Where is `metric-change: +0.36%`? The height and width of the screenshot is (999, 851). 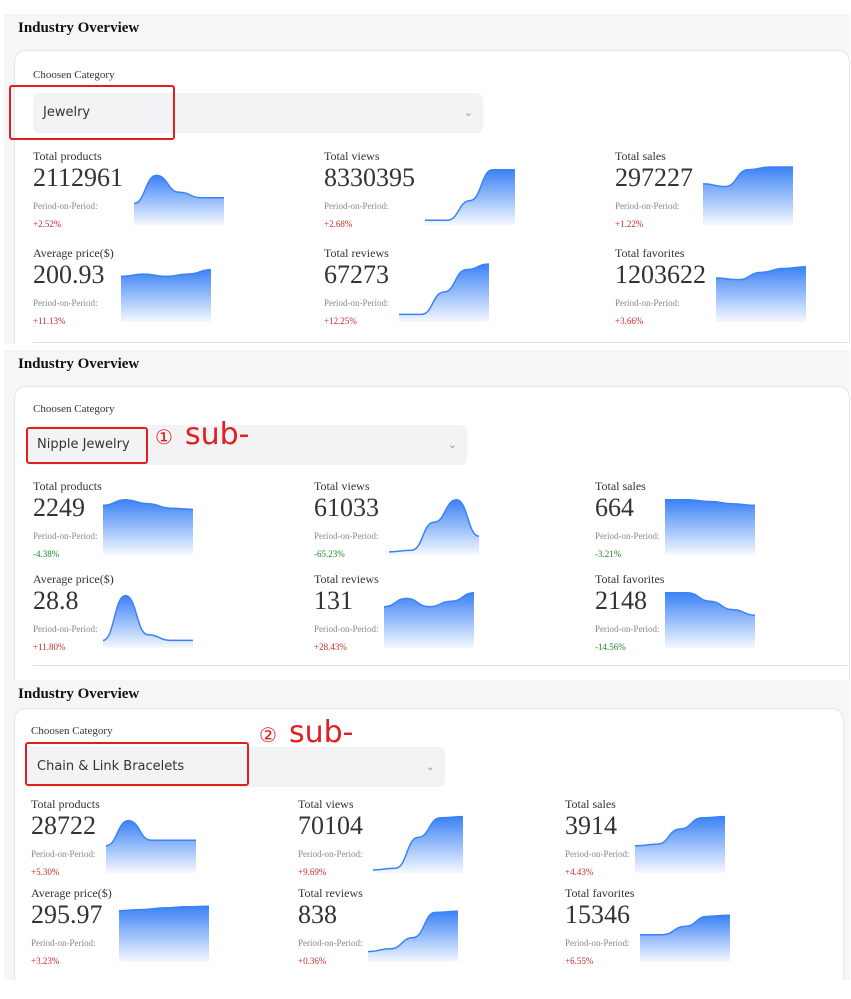 metric-change: +0.36% is located at coordinates (312, 961).